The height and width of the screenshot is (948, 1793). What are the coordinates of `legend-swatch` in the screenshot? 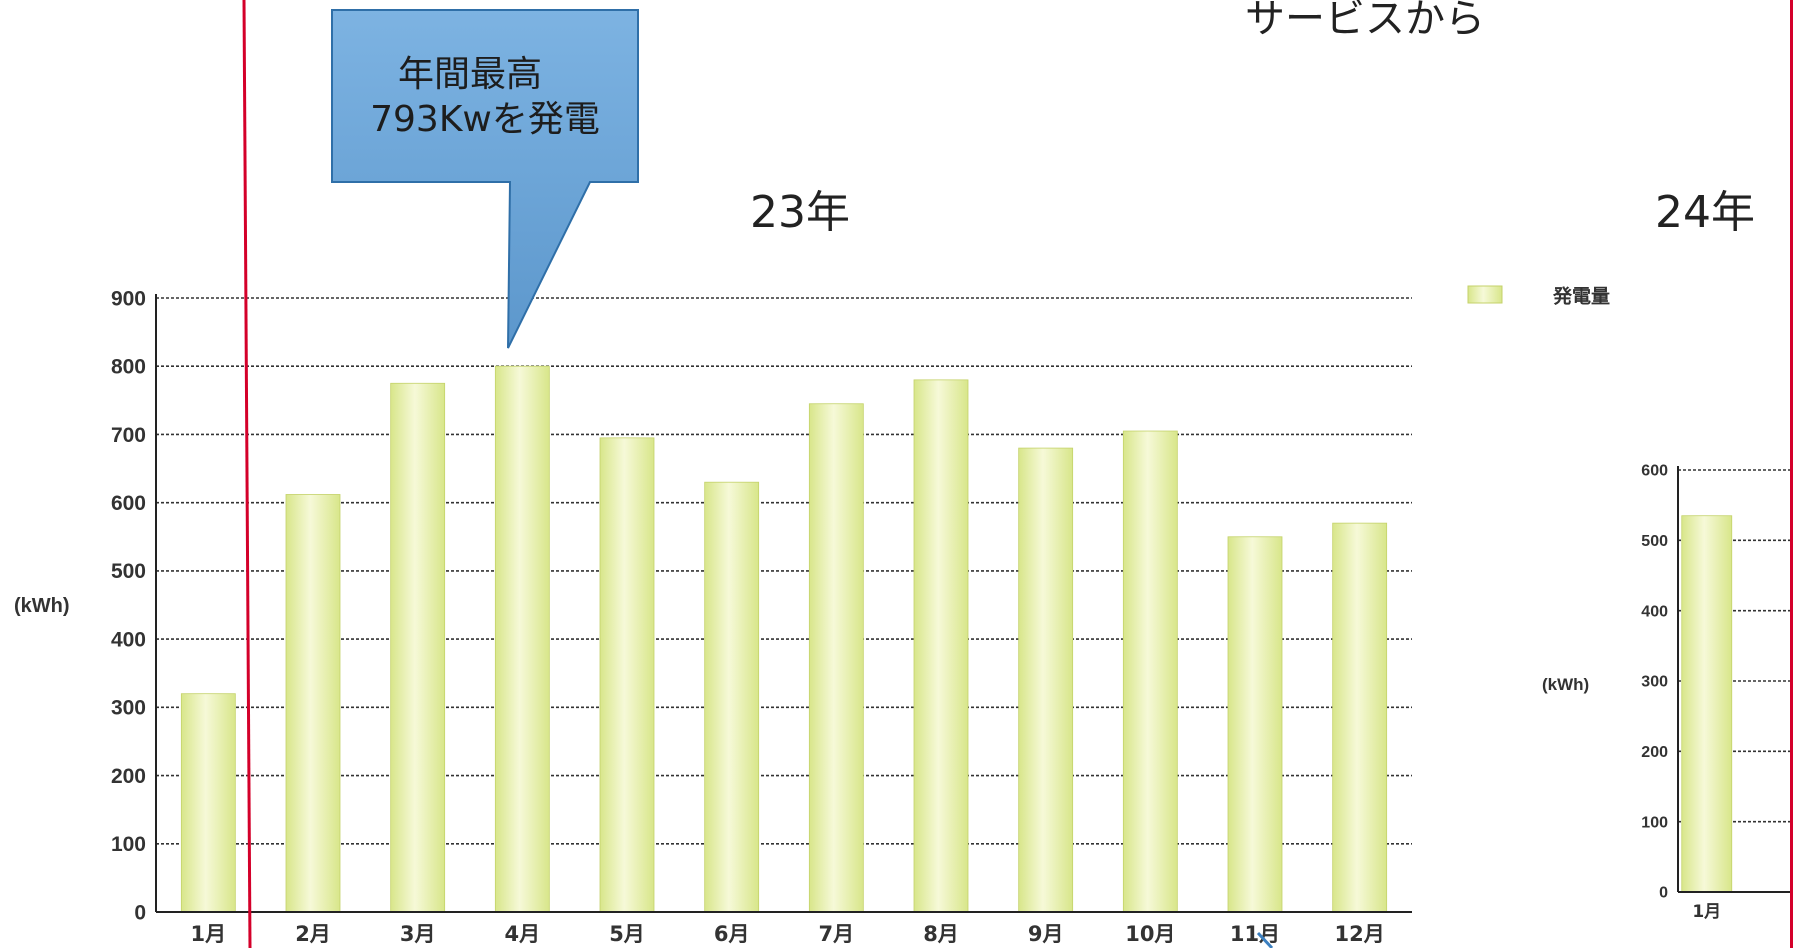 It's located at (1485, 294).